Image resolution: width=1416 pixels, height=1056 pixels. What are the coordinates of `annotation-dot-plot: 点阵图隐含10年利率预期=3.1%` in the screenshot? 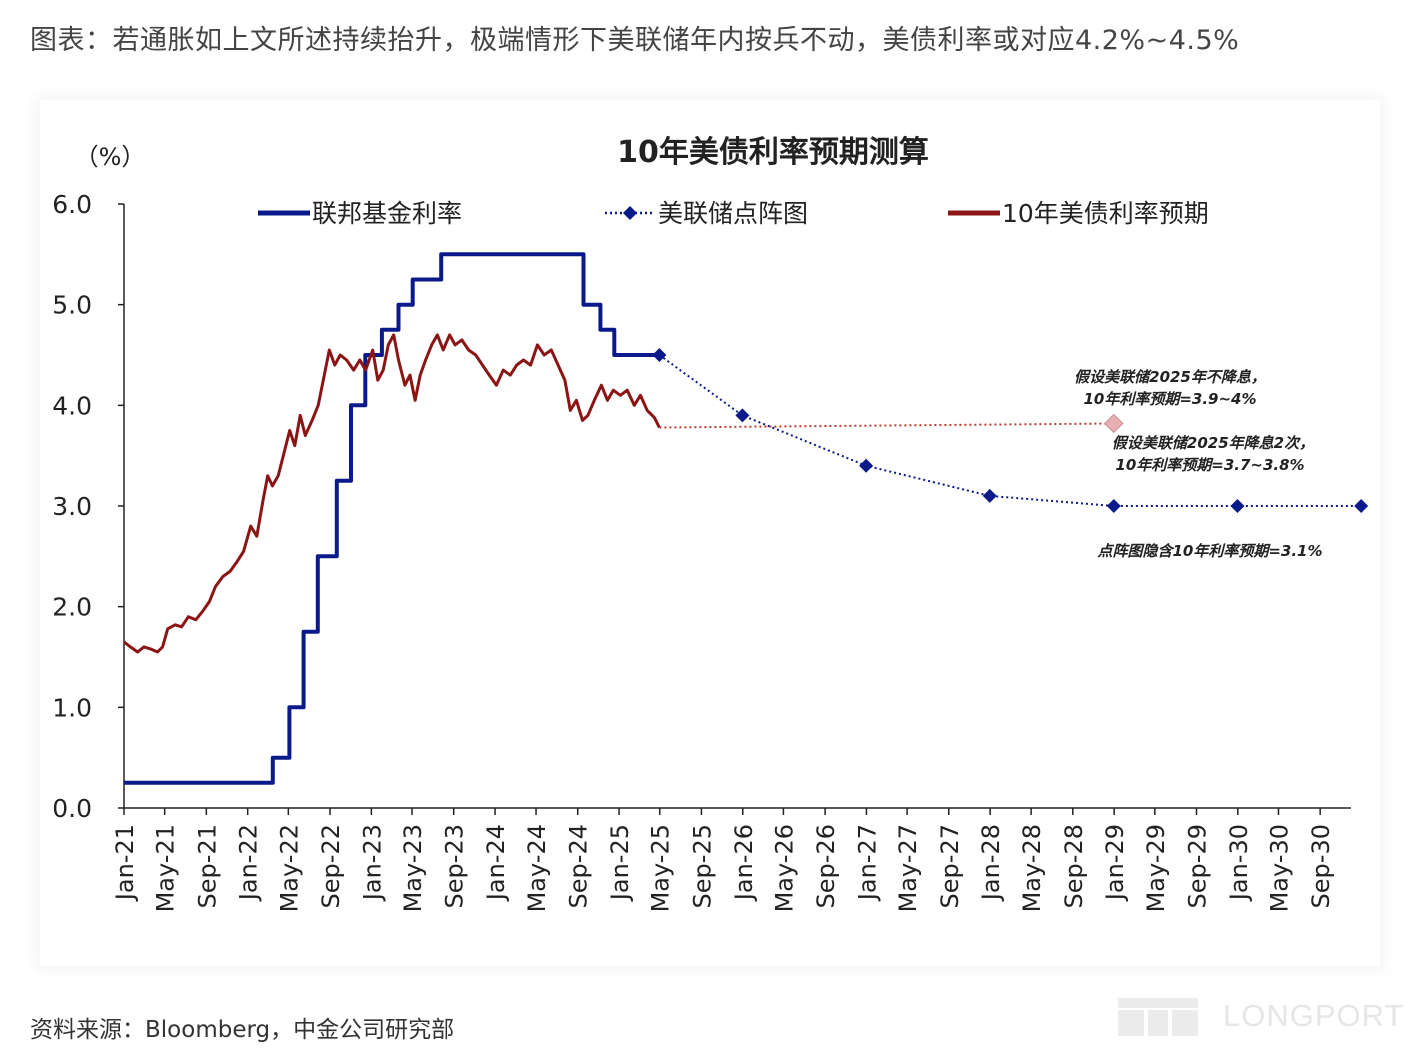 It's located at (1209, 551).